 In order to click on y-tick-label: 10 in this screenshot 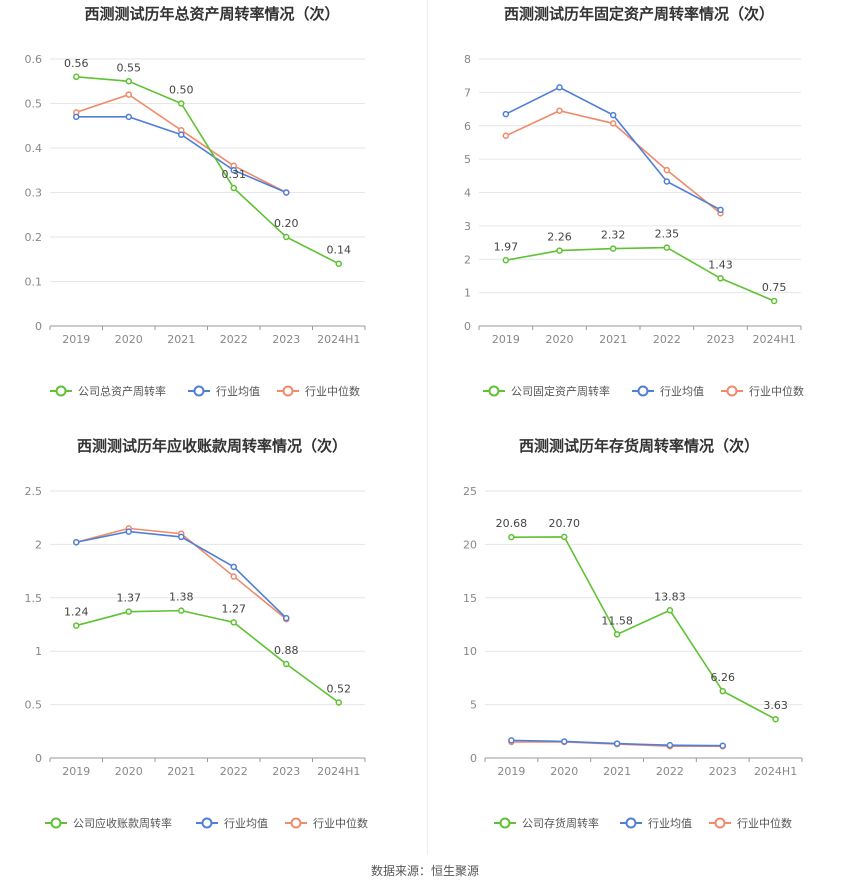, I will do `click(470, 651)`.